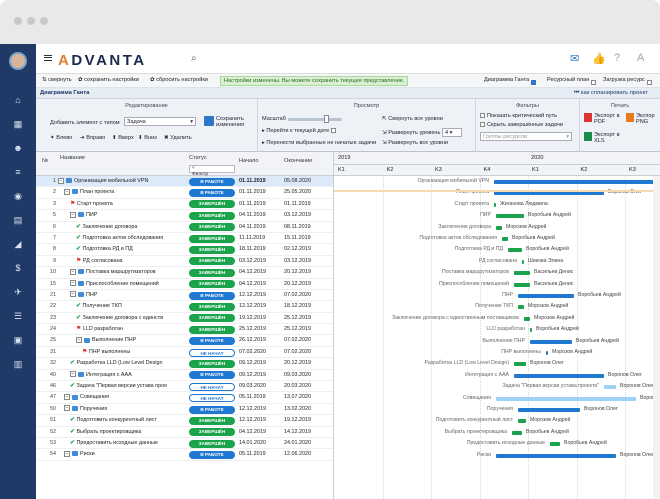 The width and height of the screenshot is (660, 499). I want to click on row-name: − Организация мобильной VPN, so click(103, 180).